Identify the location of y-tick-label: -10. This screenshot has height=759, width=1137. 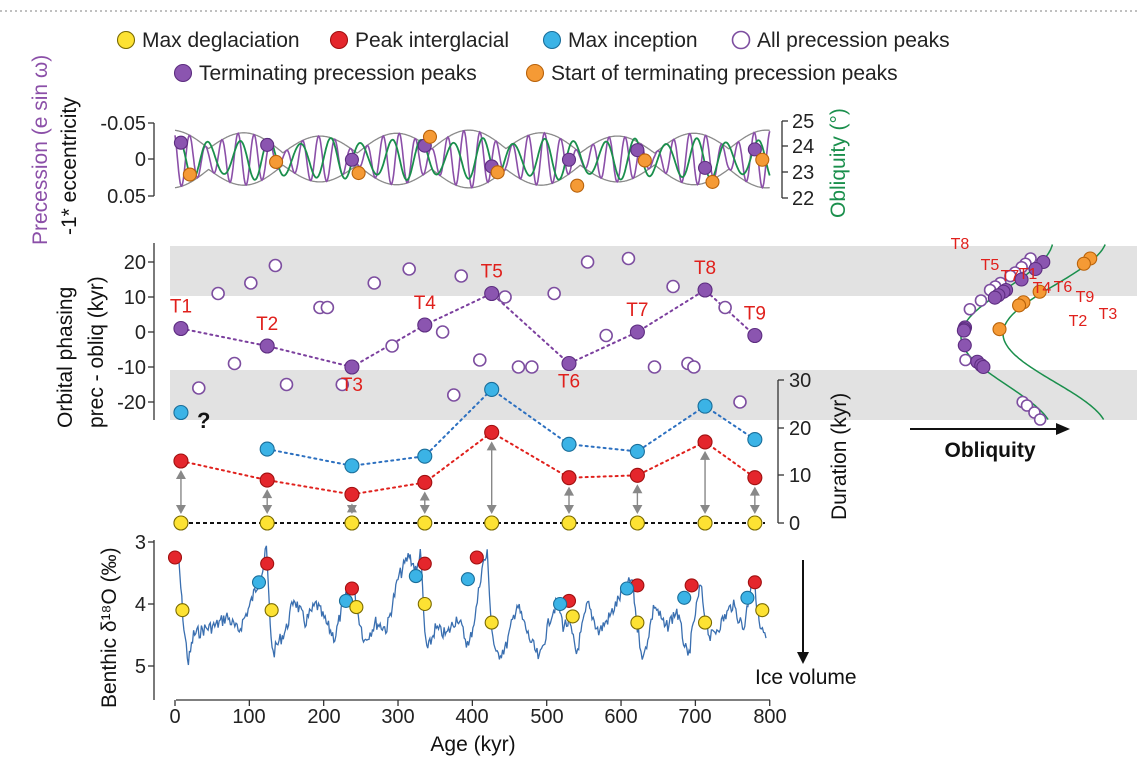
(131, 368).